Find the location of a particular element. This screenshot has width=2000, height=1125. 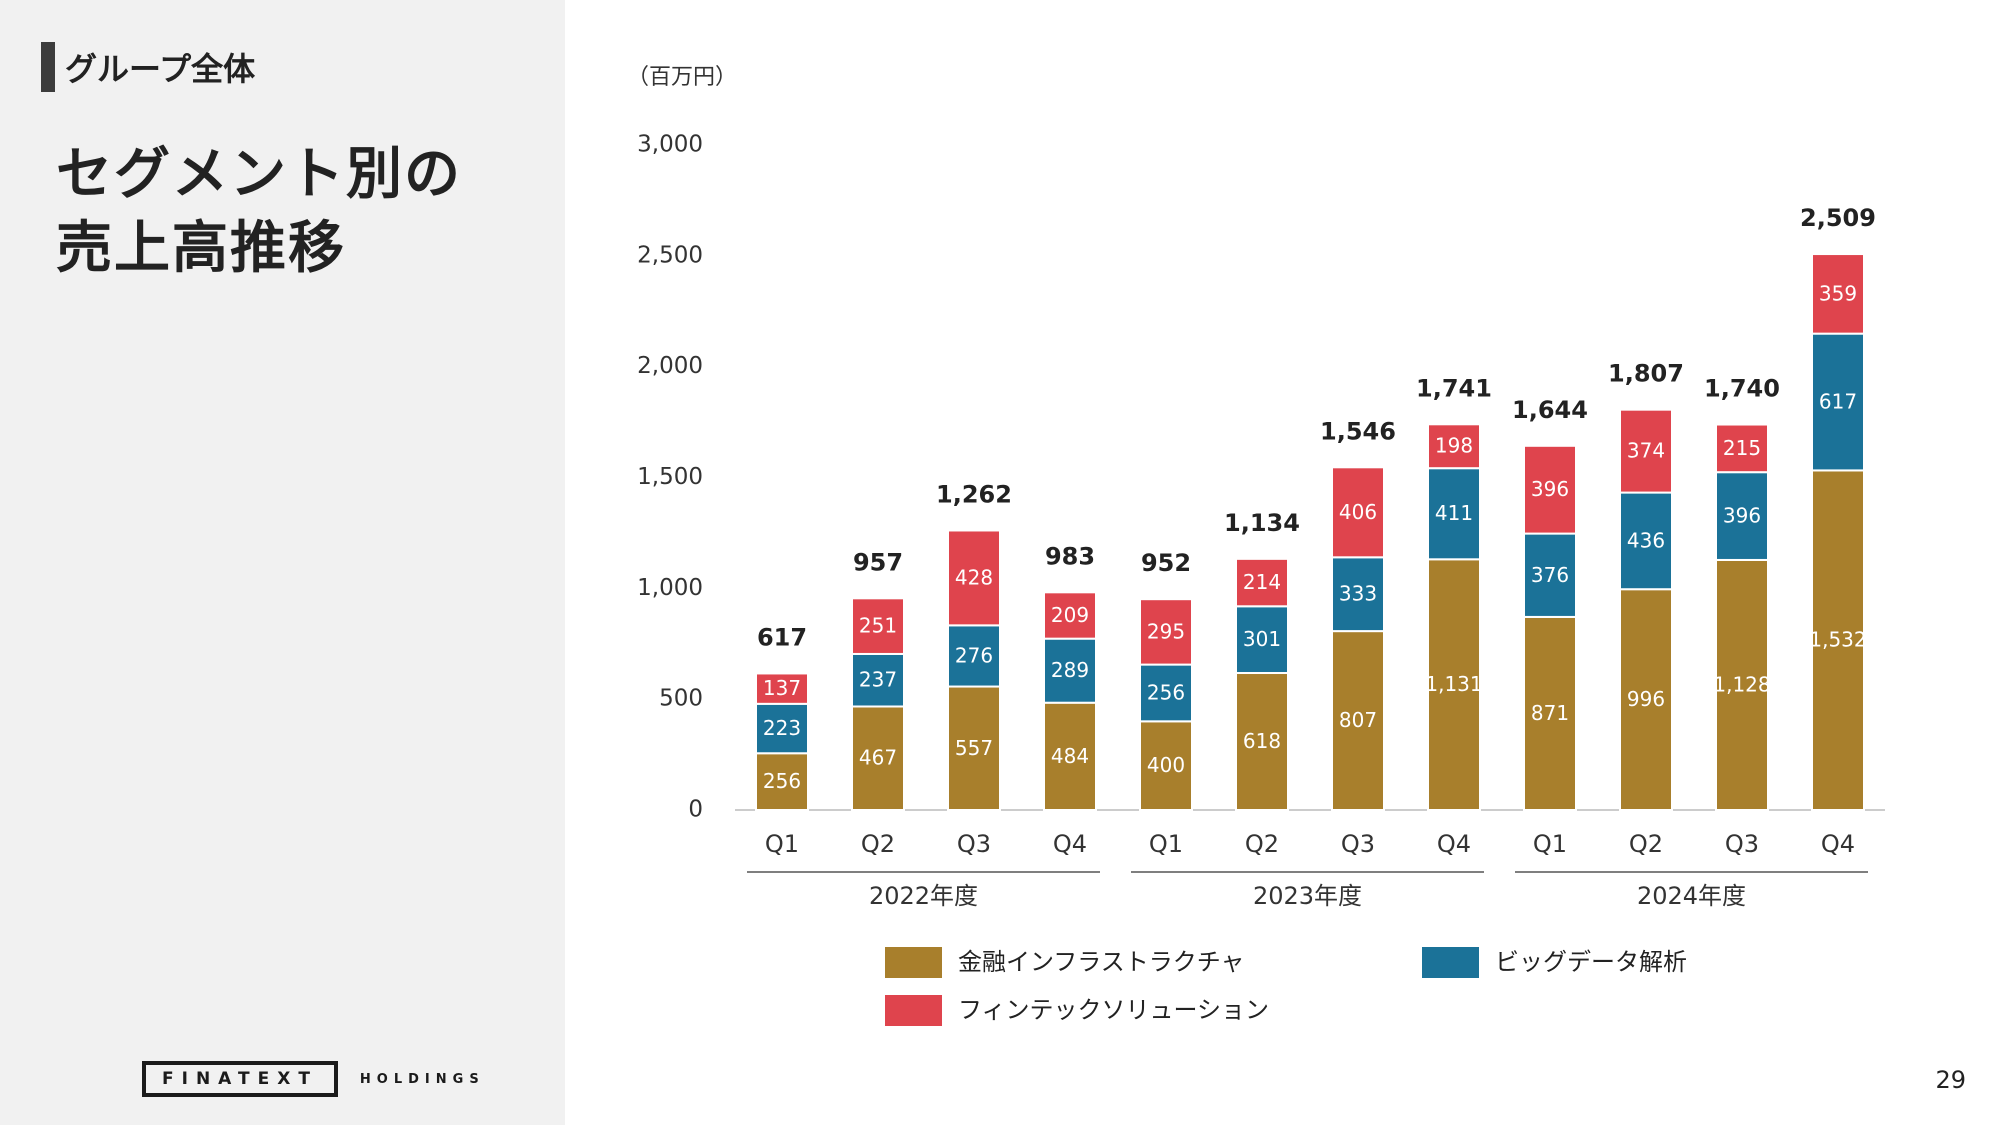

data-label: 618 is located at coordinates (1262, 741).